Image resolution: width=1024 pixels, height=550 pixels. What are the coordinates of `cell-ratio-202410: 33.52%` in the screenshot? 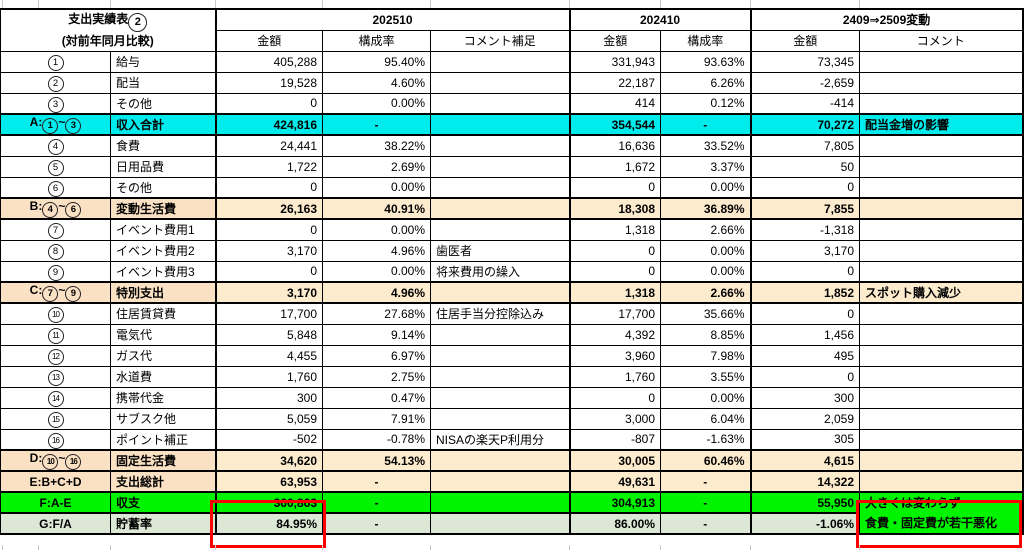 It's located at (706, 145).